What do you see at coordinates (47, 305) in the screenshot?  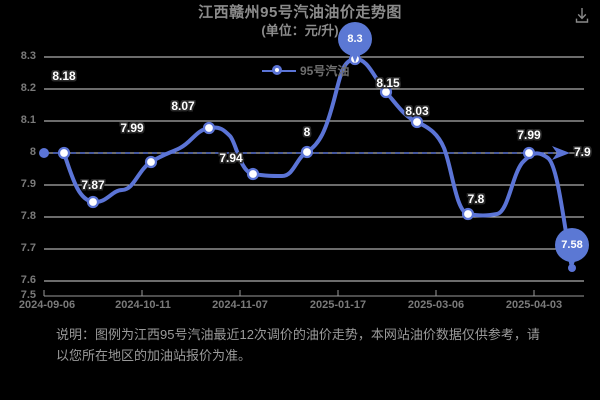 I see `x-tick-0: 2024-09-06` at bounding box center [47, 305].